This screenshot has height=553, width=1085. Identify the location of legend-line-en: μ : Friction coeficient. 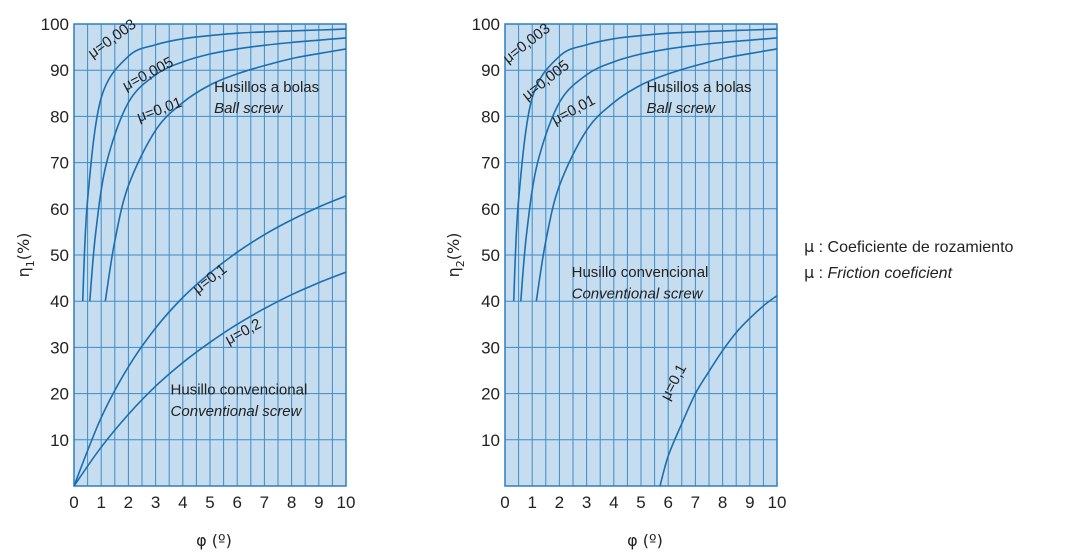
(908, 273).